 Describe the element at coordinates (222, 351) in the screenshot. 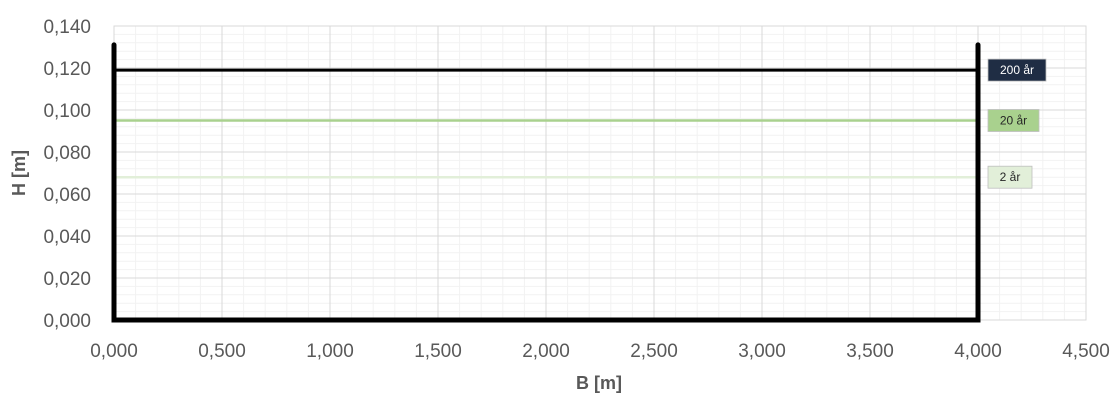

I see `x-tick-label: 0,500` at that location.